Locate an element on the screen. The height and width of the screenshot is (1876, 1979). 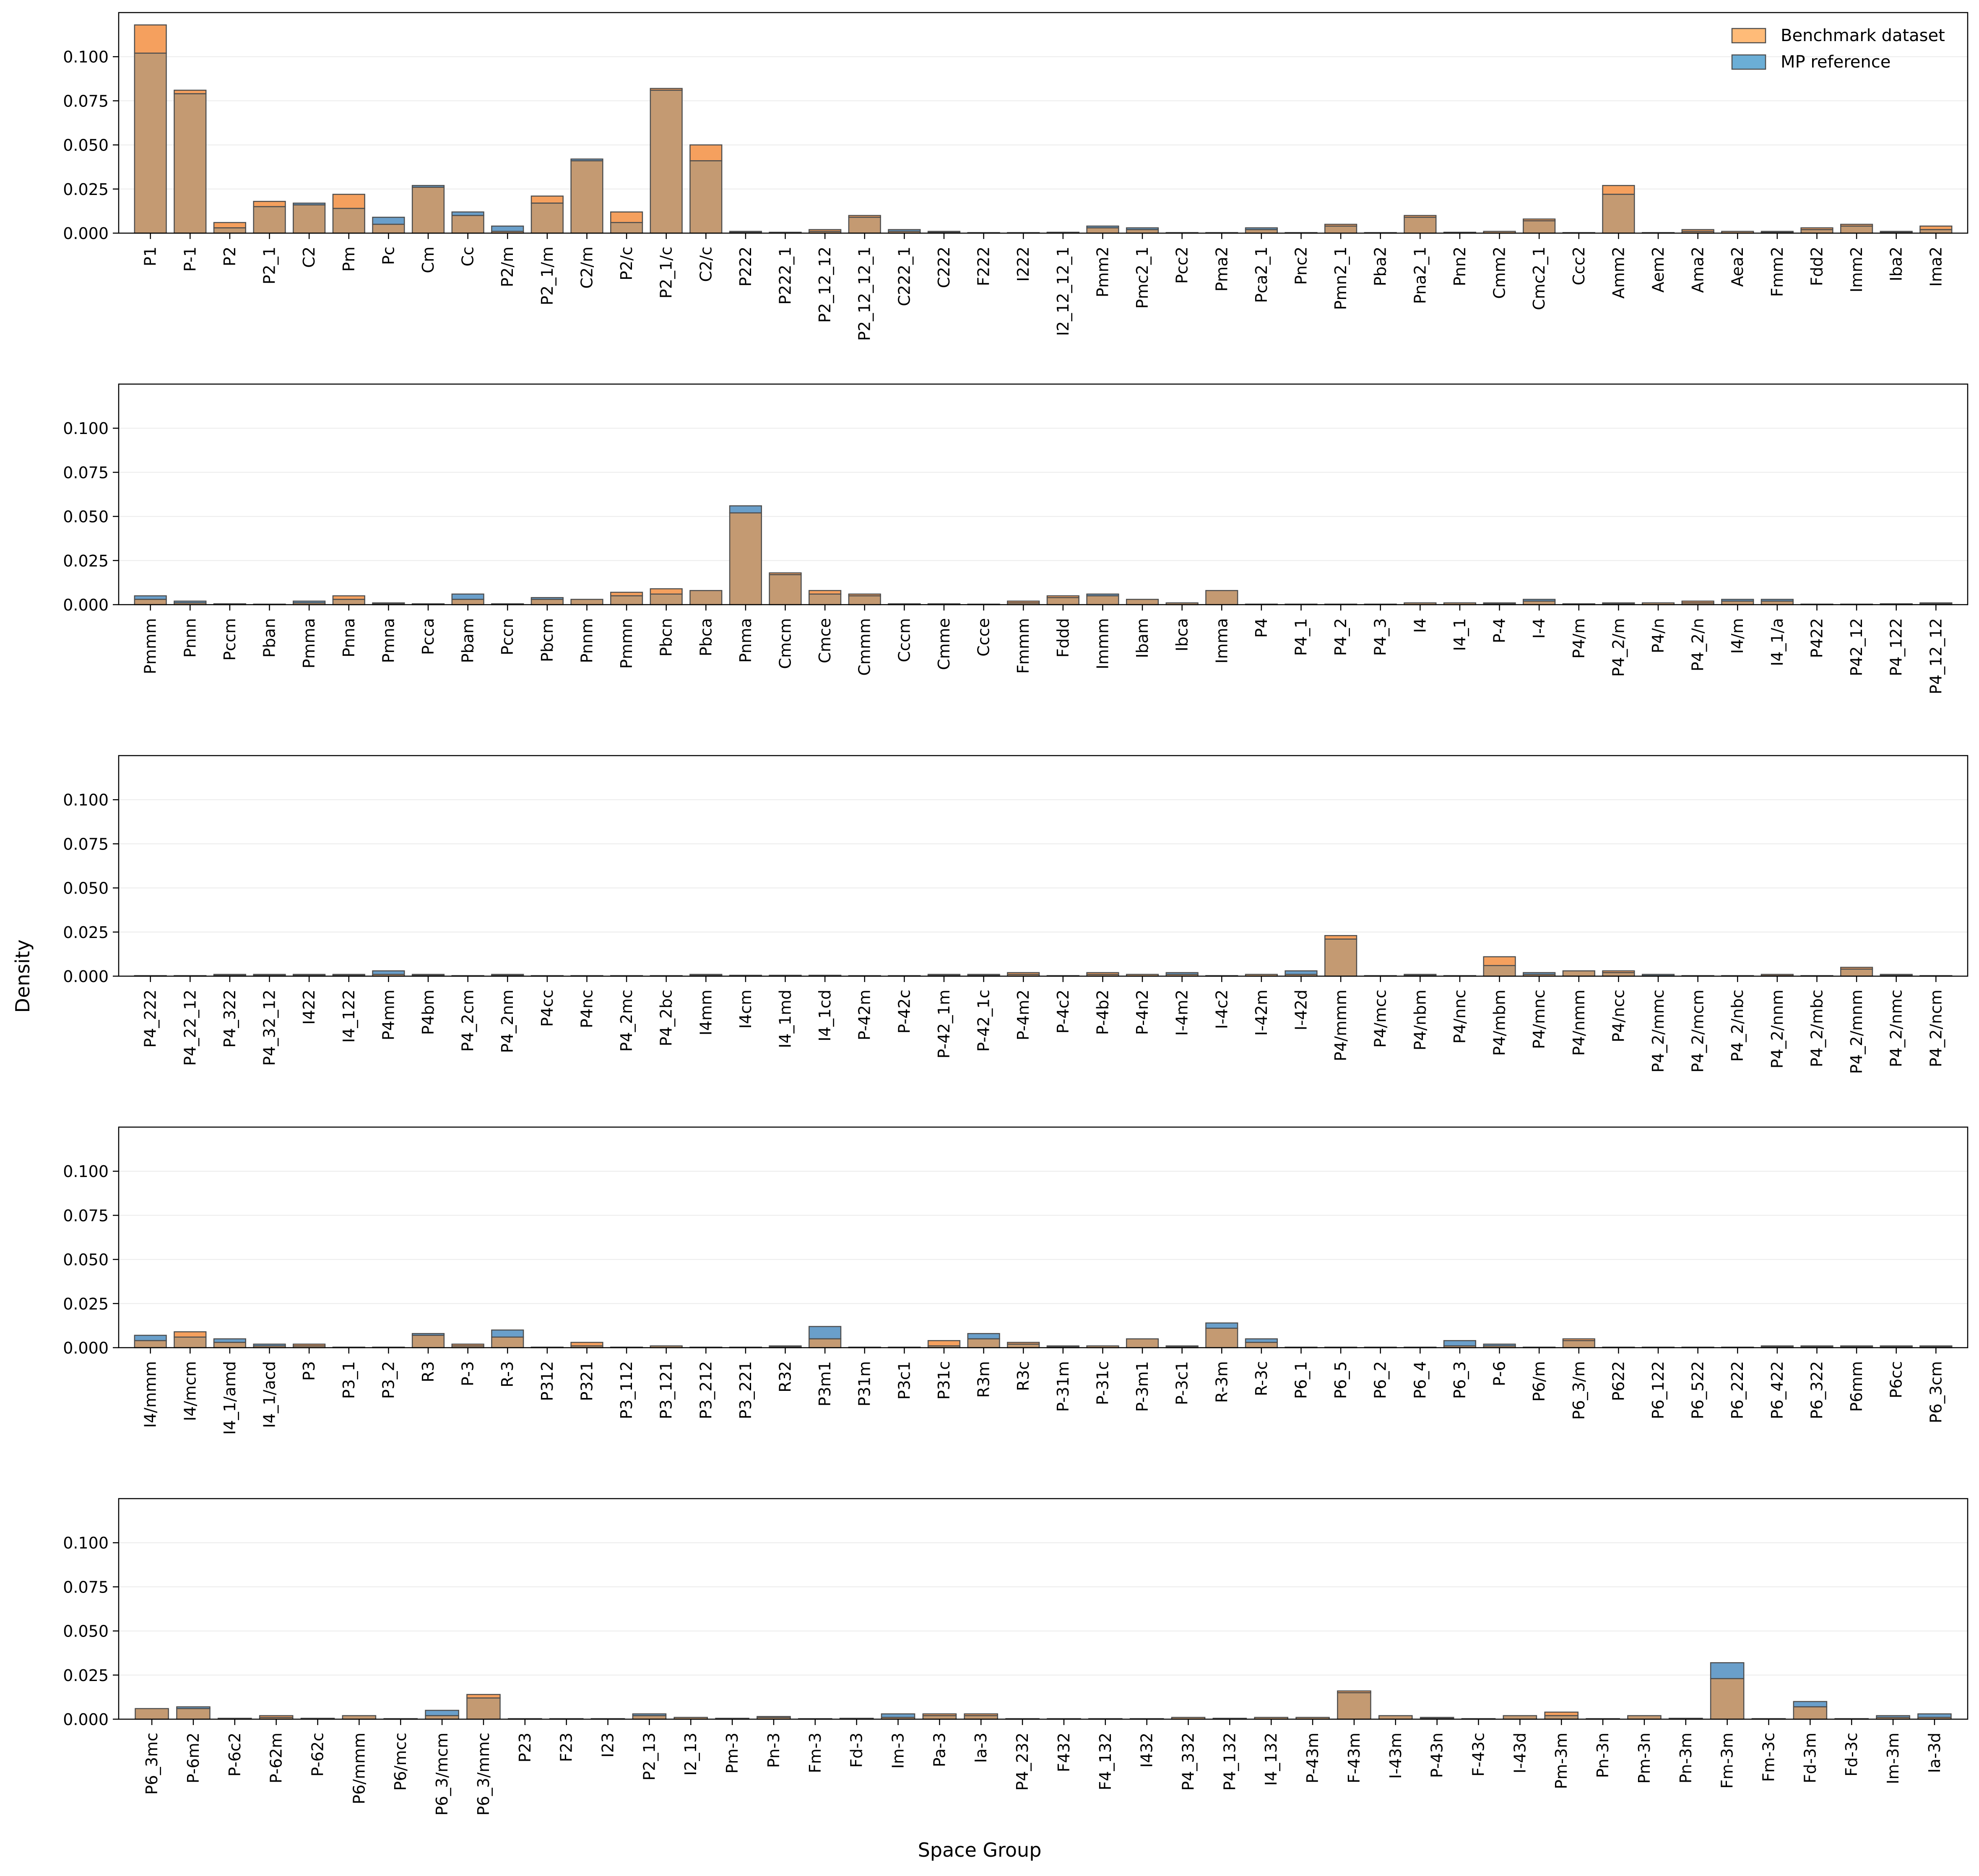
y-axis-label: Density is located at coordinates (22, 977).